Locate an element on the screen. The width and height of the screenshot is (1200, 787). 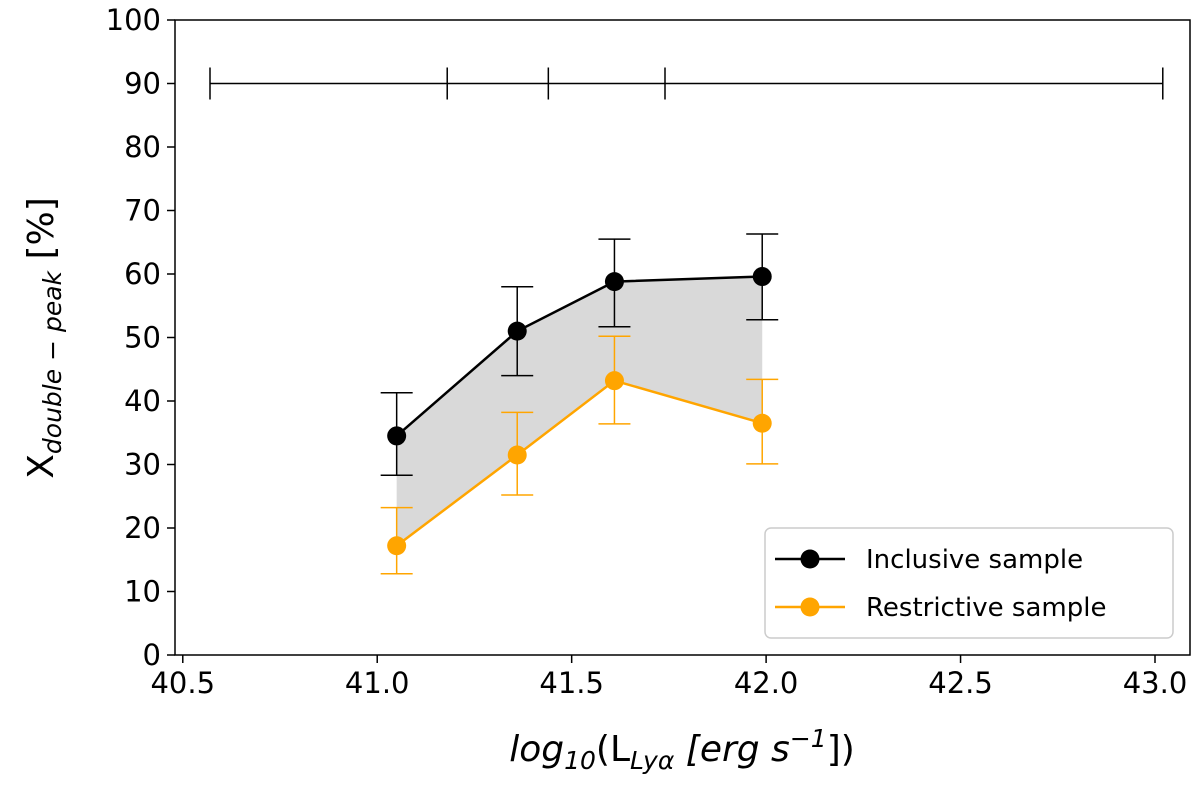
x-tick-label: 43.0 is located at coordinates (1155, 683).